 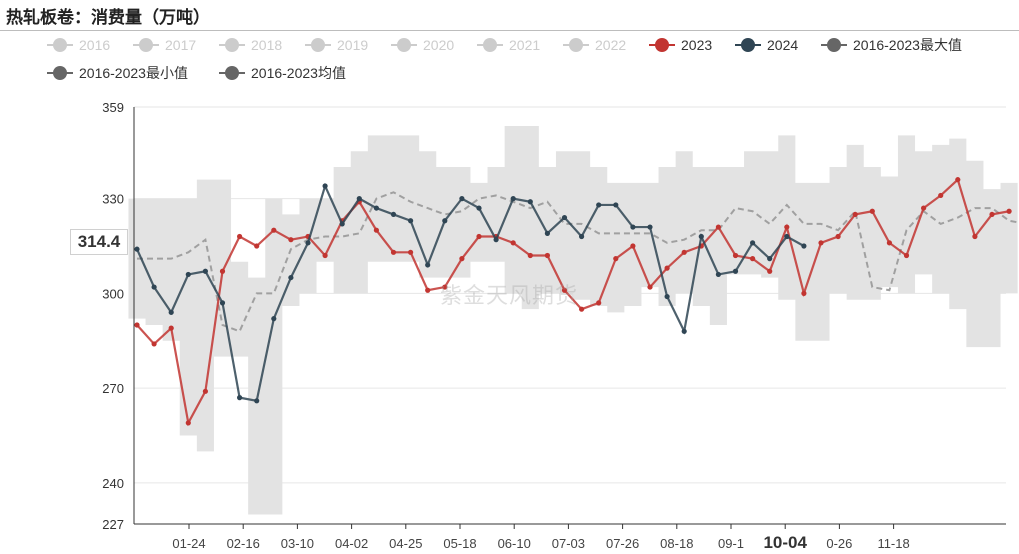 What do you see at coordinates (839, 543) in the screenshot?
I see `x-tick-label: 0-26` at bounding box center [839, 543].